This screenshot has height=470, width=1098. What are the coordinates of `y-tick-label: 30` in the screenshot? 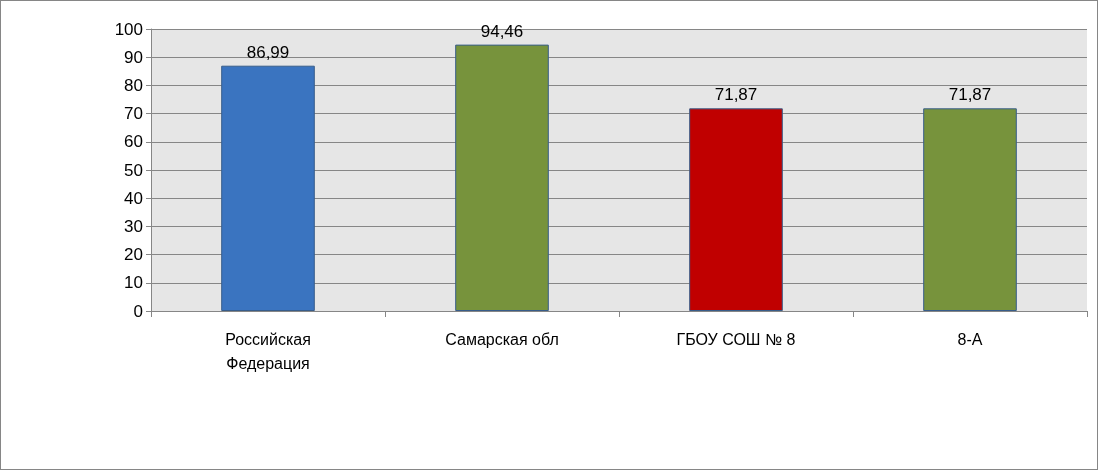 It's located at (133, 226).